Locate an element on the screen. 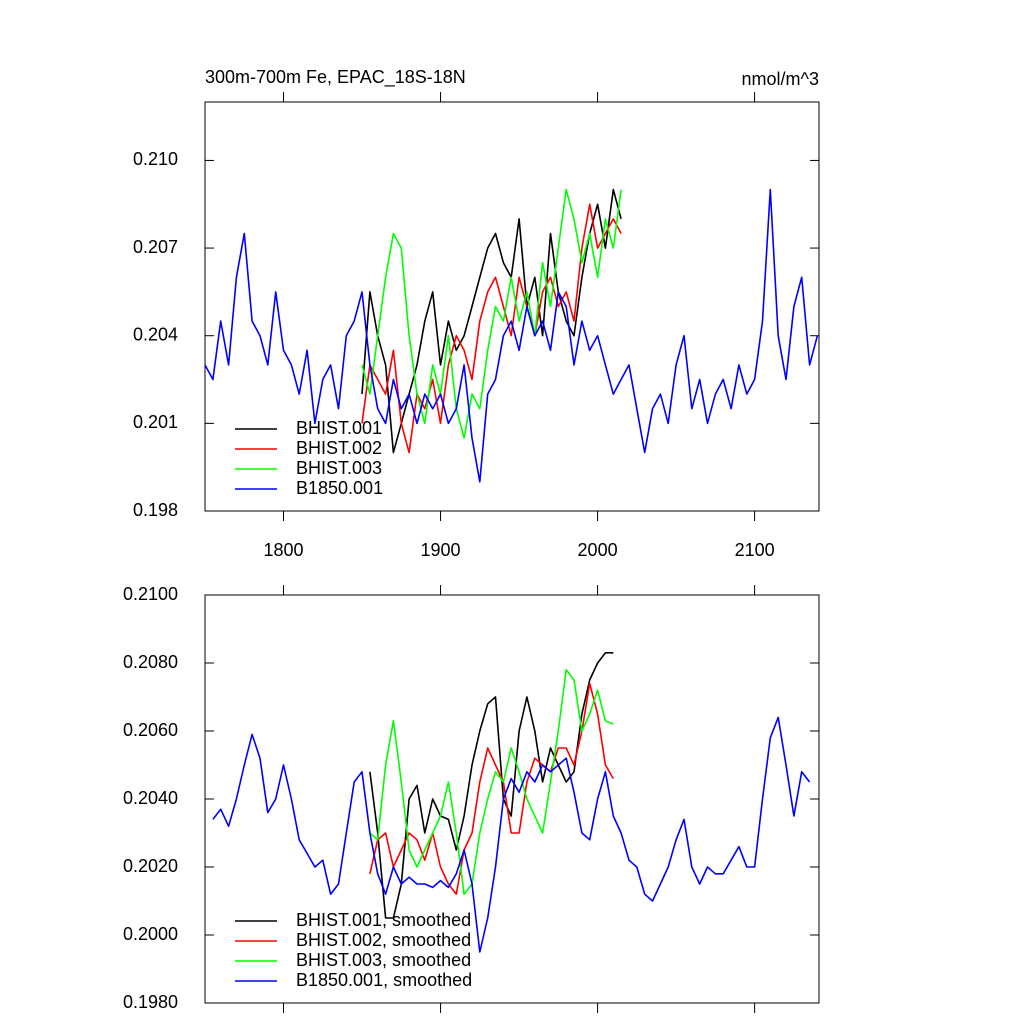  legend-label: BHIST.001 is located at coordinates (339, 428).